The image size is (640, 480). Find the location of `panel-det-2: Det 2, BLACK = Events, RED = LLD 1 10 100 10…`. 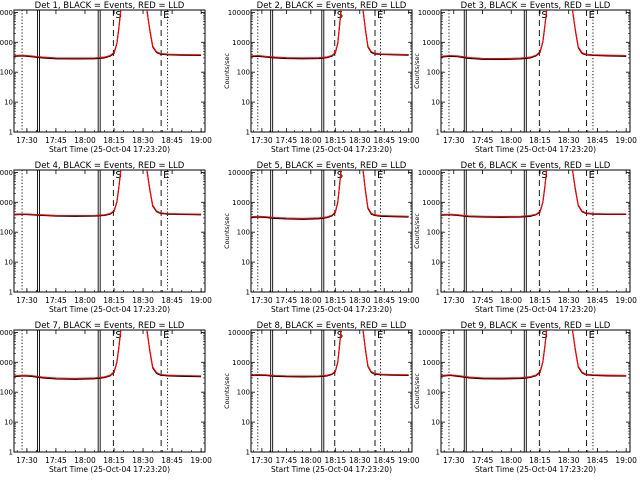

panel-det-2: Det 2, BLACK = Events, RED = LLD 1 10 100 10… is located at coordinates (321, 77).